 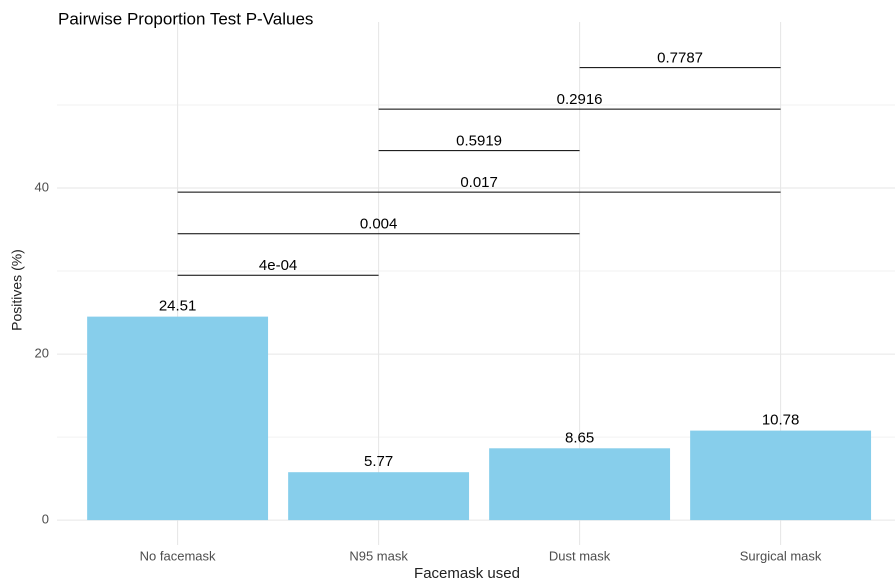 What do you see at coordinates (680, 58) in the screenshot?
I see `p-value-label: 0.7787` at bounding box center [680, 58].